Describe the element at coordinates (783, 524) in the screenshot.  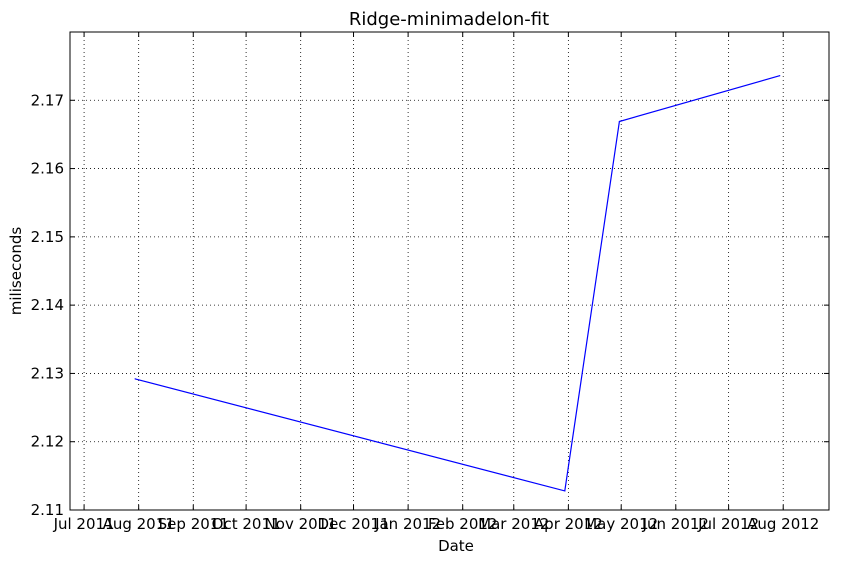
I see `x-tick-label: Aug 2012` at that location.